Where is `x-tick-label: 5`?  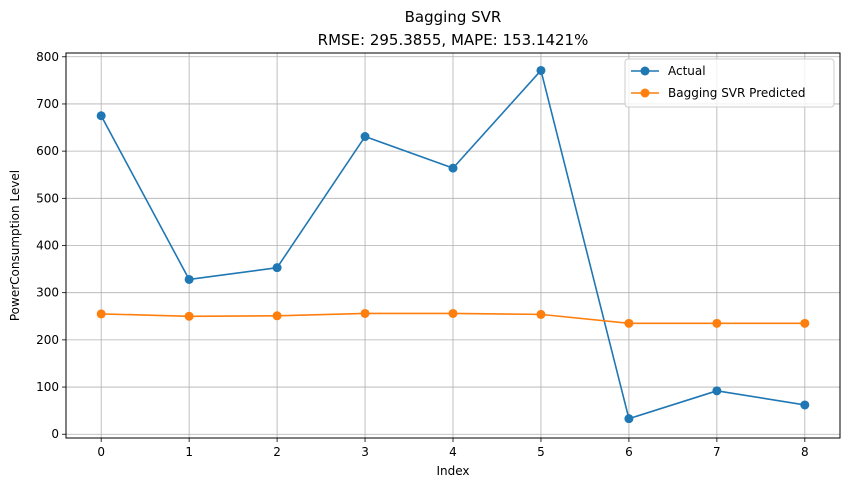
x-tick-label: 5 is located at coordinates (541, 452).